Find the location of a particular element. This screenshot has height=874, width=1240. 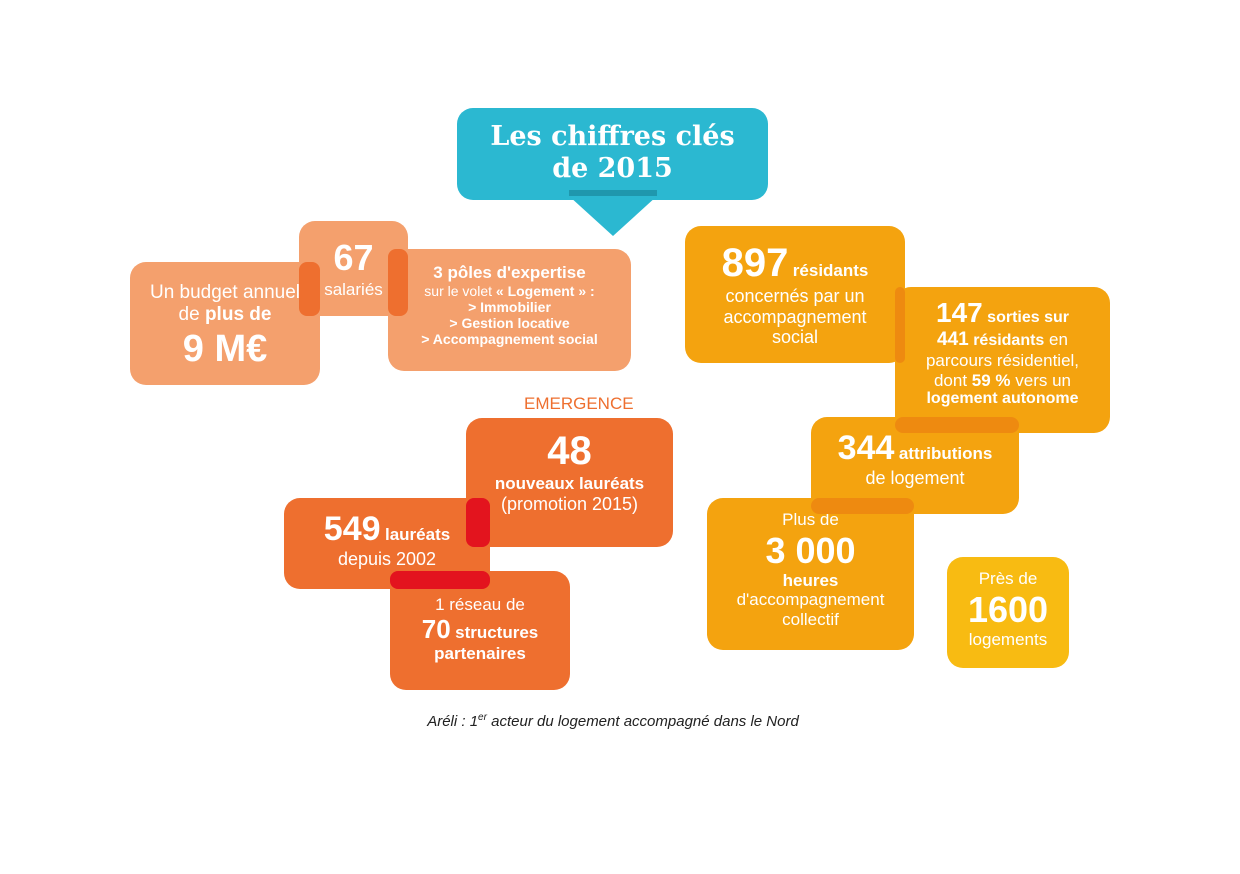

new-laureates-value: 48 is located at coordinates (569, 451).